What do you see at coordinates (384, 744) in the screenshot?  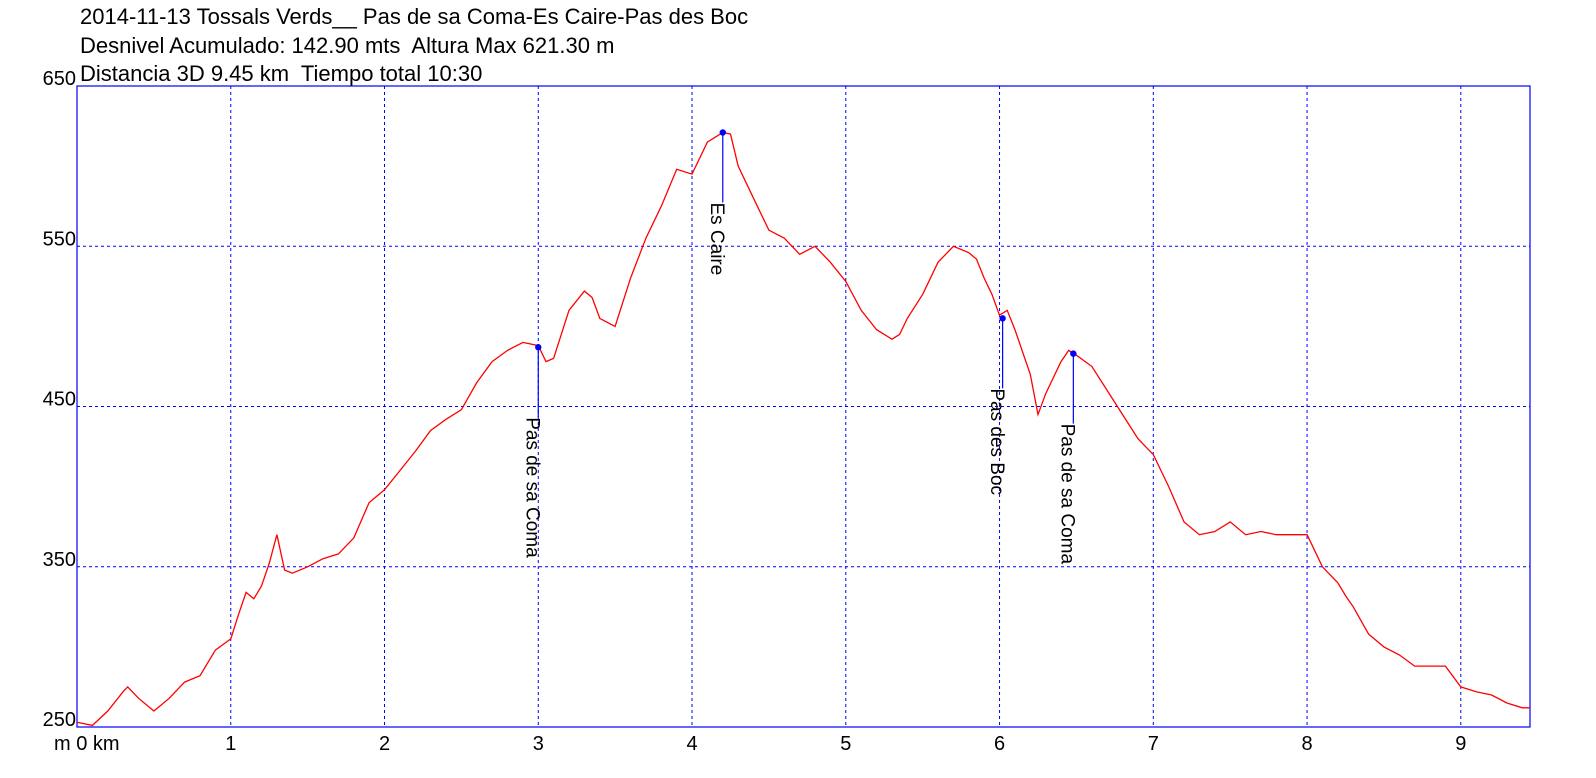 I see `x-tick-label: 2` at bounding box center [384, 744].